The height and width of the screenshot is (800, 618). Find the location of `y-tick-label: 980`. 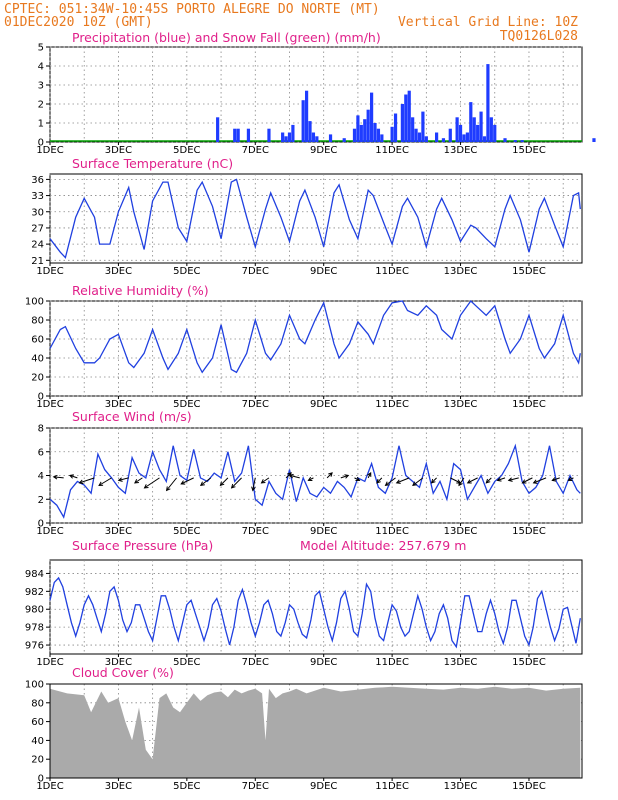

y-tick-label: 980 is located at coordinates (34, 610).